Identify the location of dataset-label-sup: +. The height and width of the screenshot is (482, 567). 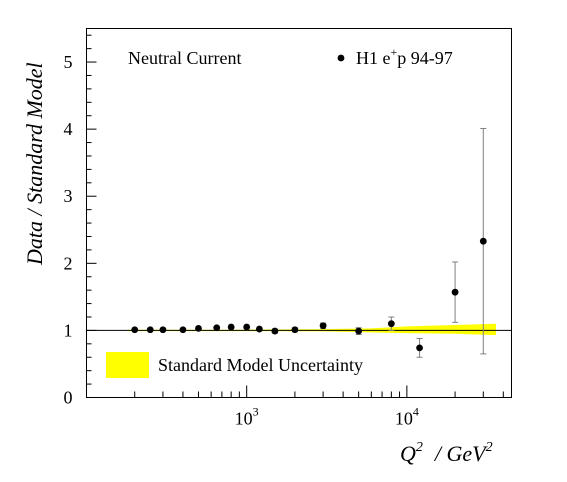
(394, 52).